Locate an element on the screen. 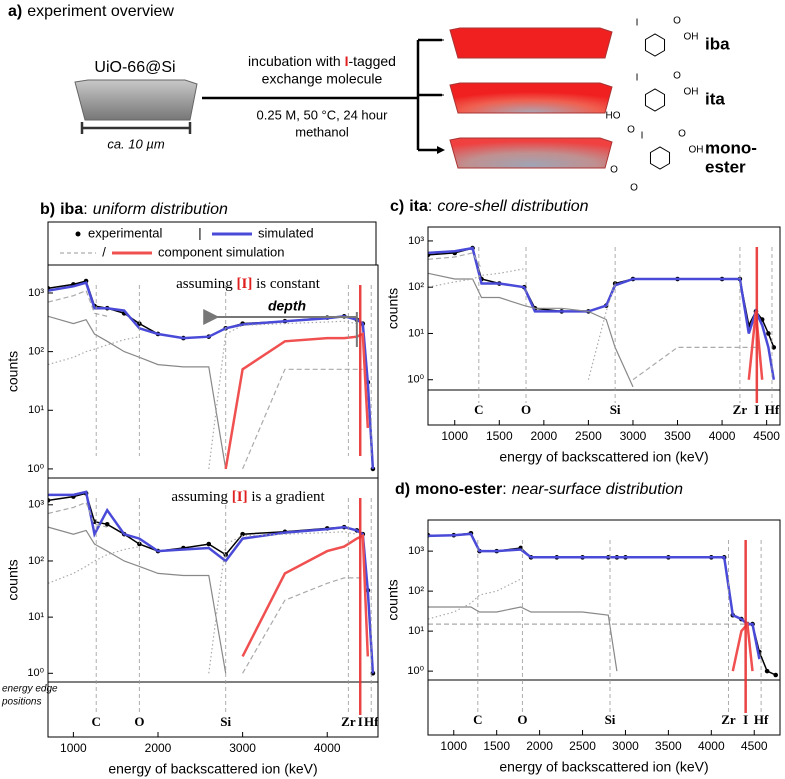 This screenshot has width=785, height=779. annotation: assuming [I] is a gradient is located at coordinates (248, 497).